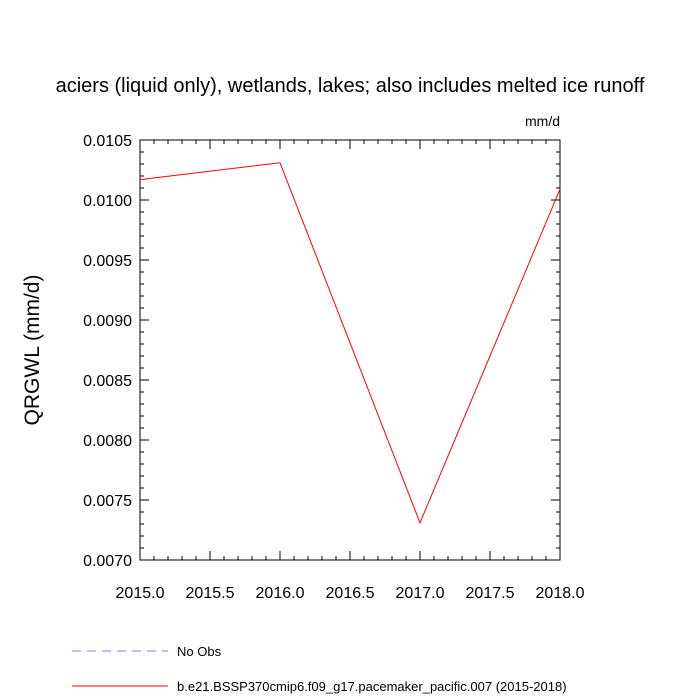  What do you see at coordinates (140, 593) in the screenshot?
I see `x-tick-label: 2015.0` at bounding box center [140, 593].